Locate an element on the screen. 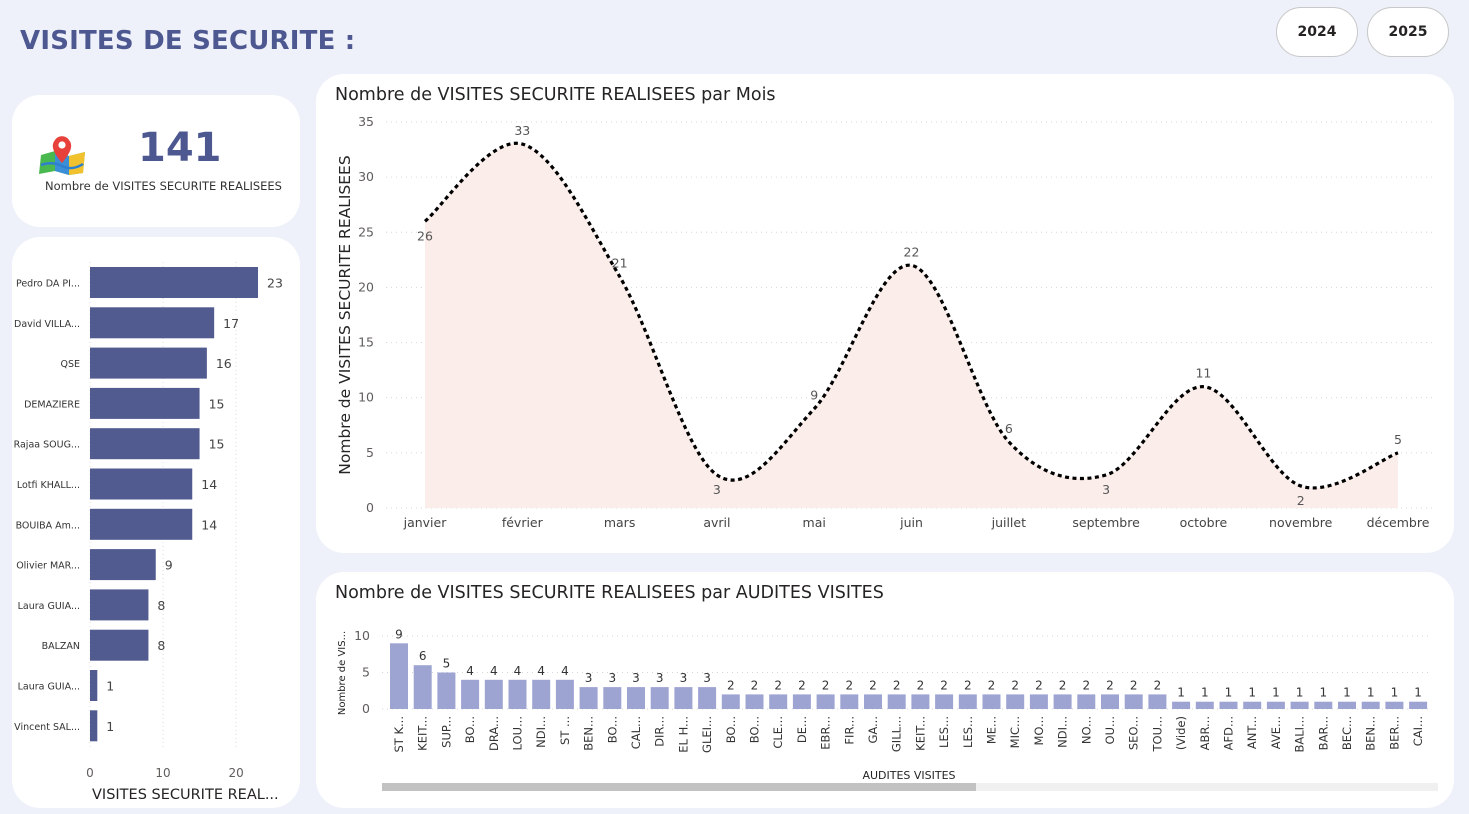  x-tick-label: février is located at coordinates (523, 522).